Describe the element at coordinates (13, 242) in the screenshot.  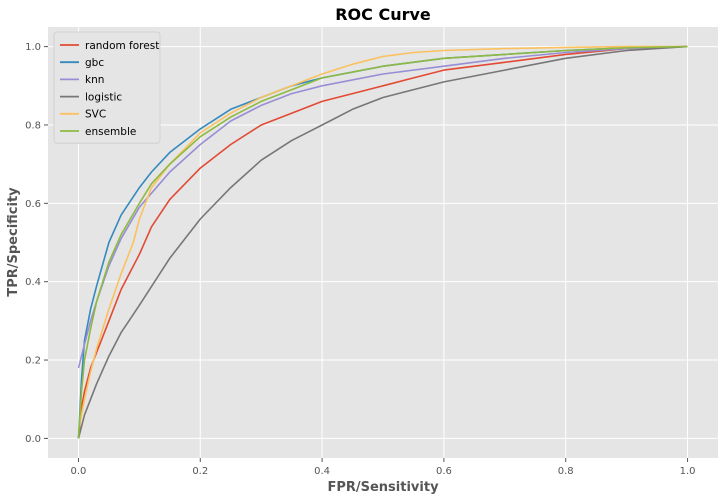
I see `y-axis-label: TPR/Specificity` at that location.